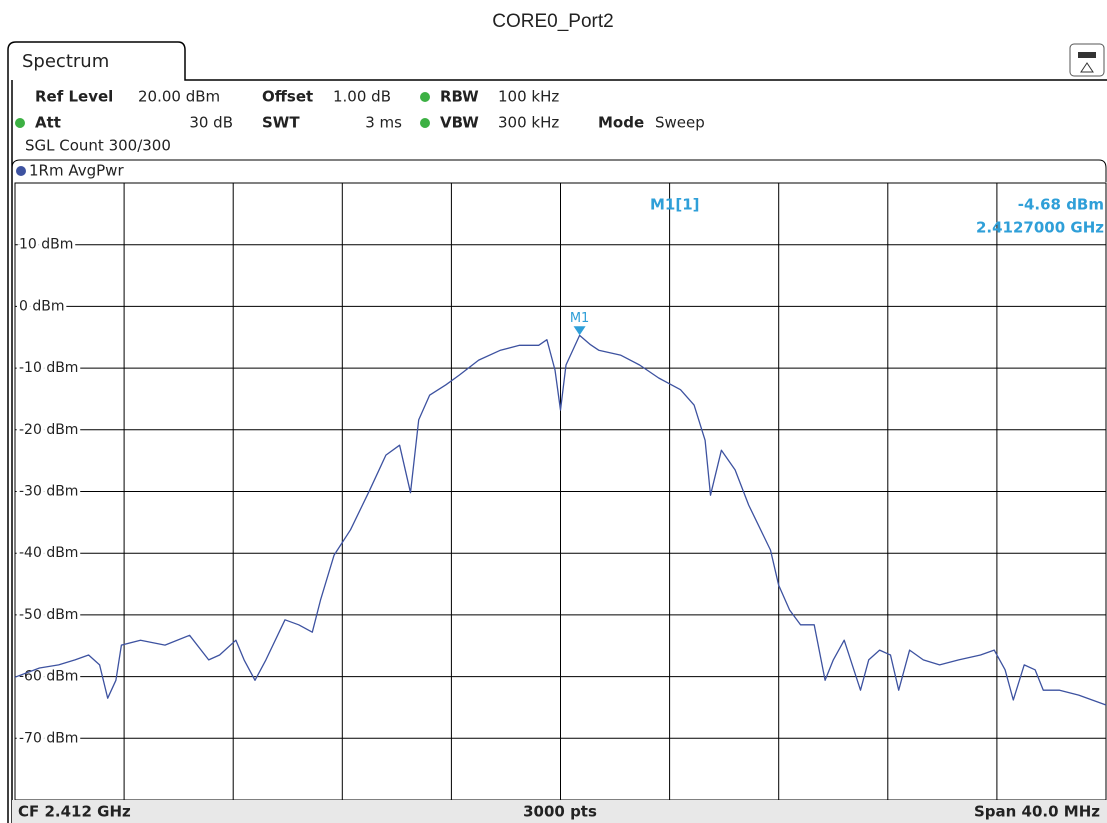 Image resolution: width=1107 pixels, height=823 pixels. I want to click on marker-label: M1, so click(580, 318).